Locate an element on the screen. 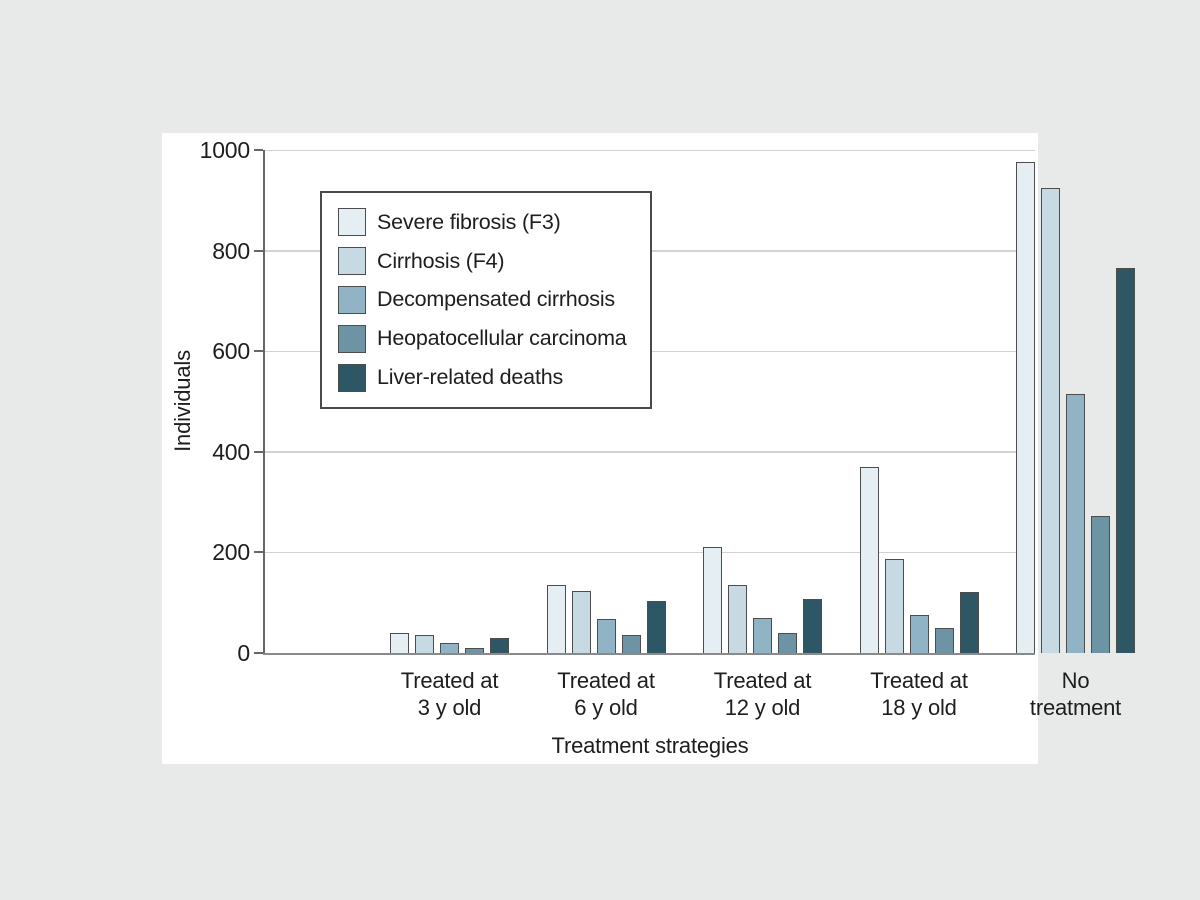 The image size is (1200, 900). y-axis-title: Individuals is located at coordinates (182, 401).